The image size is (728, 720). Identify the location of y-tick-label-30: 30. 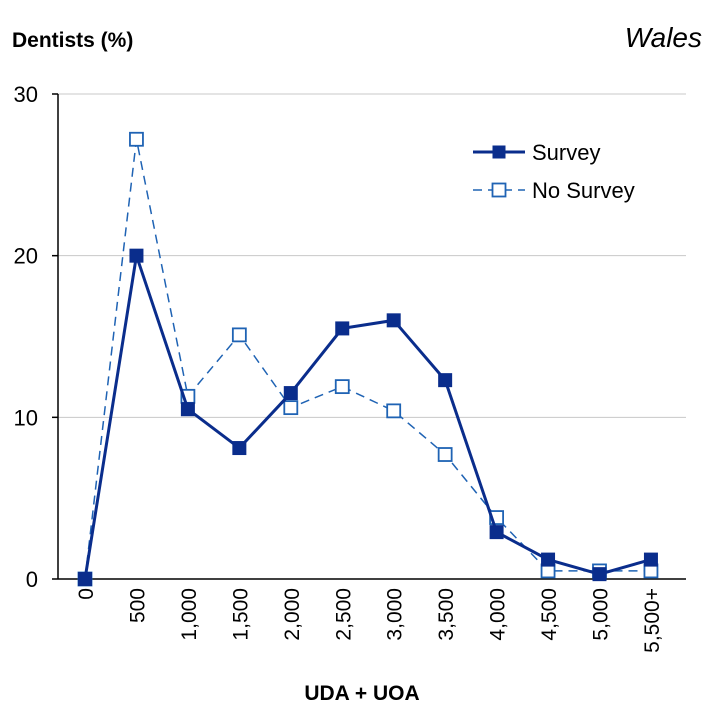
(26, 94).